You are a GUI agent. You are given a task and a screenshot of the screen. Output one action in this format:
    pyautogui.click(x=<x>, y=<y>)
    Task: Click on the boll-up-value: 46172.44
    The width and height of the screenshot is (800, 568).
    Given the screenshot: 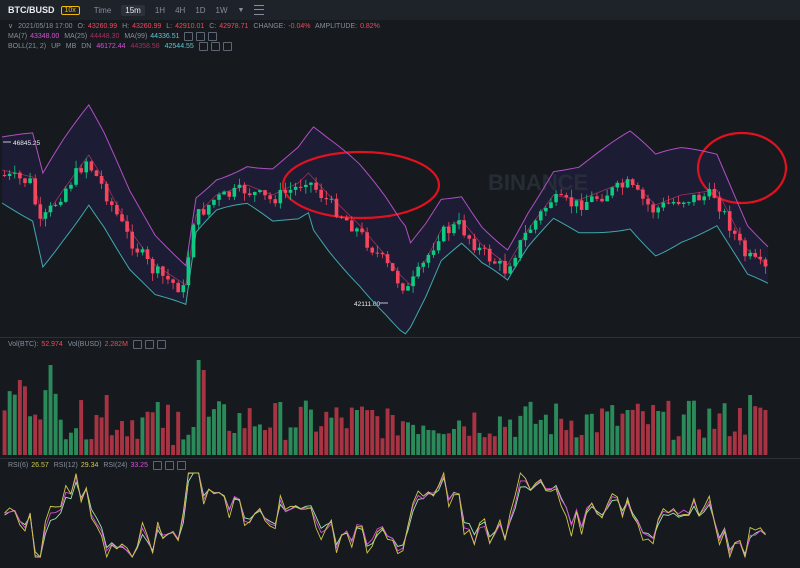 What is the action you would take?
    pyautogui.click(x=111, y=47)
    